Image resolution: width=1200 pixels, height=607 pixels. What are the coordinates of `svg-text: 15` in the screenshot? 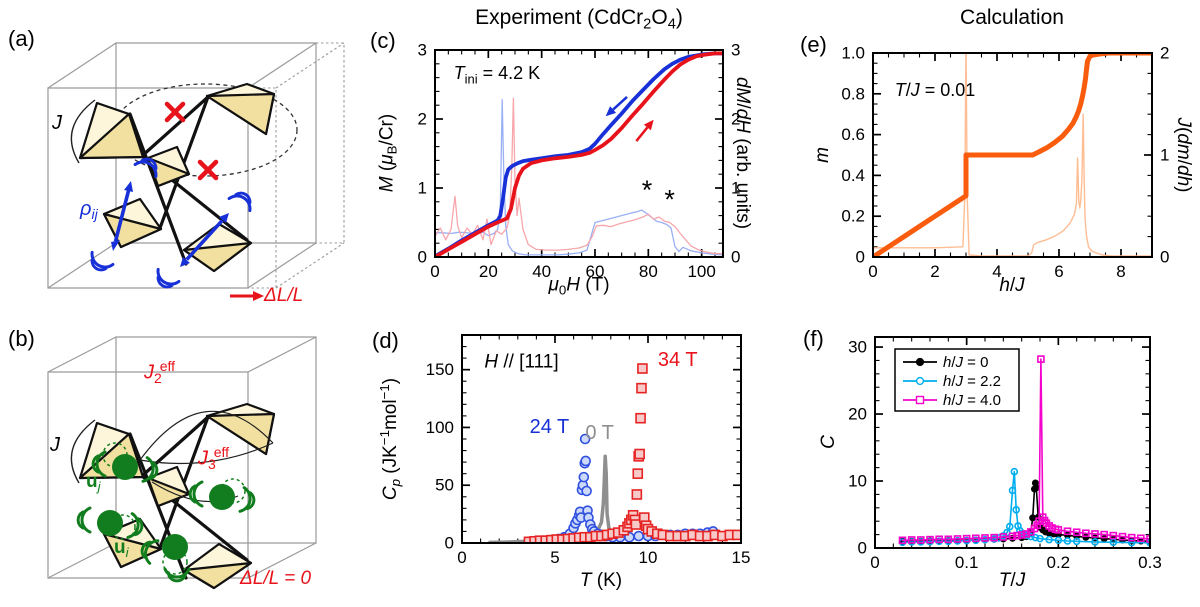 It's located at (741, 557).